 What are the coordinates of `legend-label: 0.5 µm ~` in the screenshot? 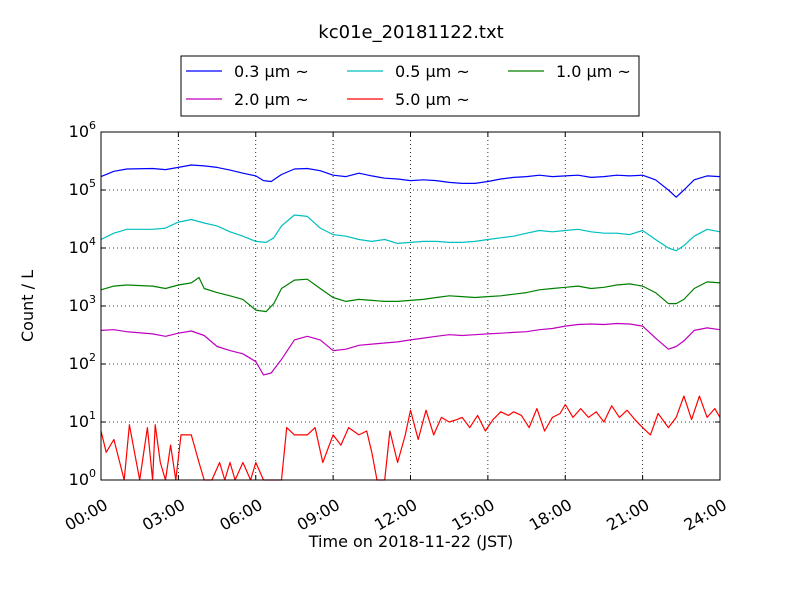 It's located at (432, 71).